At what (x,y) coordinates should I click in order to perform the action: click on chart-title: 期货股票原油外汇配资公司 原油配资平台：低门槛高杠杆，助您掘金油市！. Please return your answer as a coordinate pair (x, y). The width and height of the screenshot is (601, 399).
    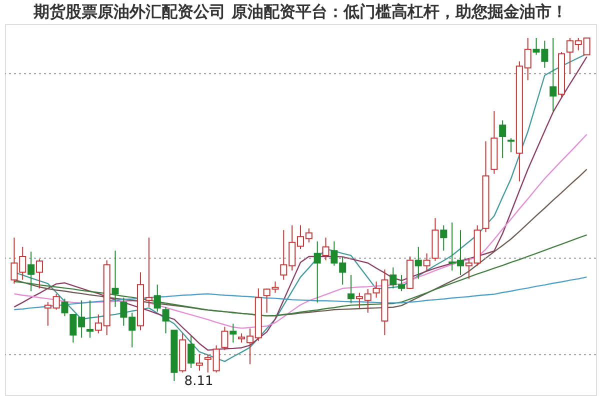
    Looking at the image, I should click on (300, 11).